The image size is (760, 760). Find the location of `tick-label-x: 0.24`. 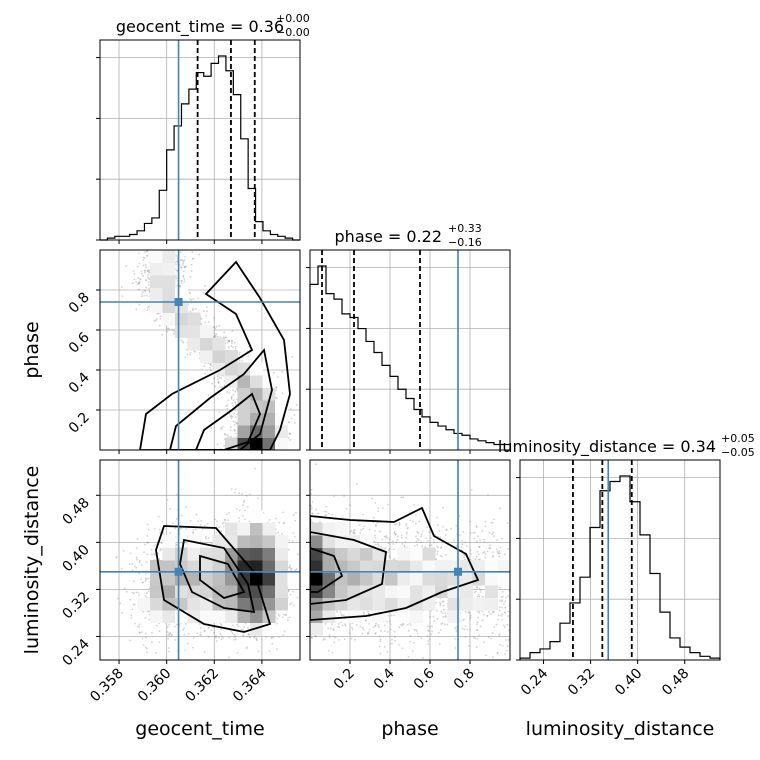

tick-label-x: 0.24 is located at coordinates (534, 681).